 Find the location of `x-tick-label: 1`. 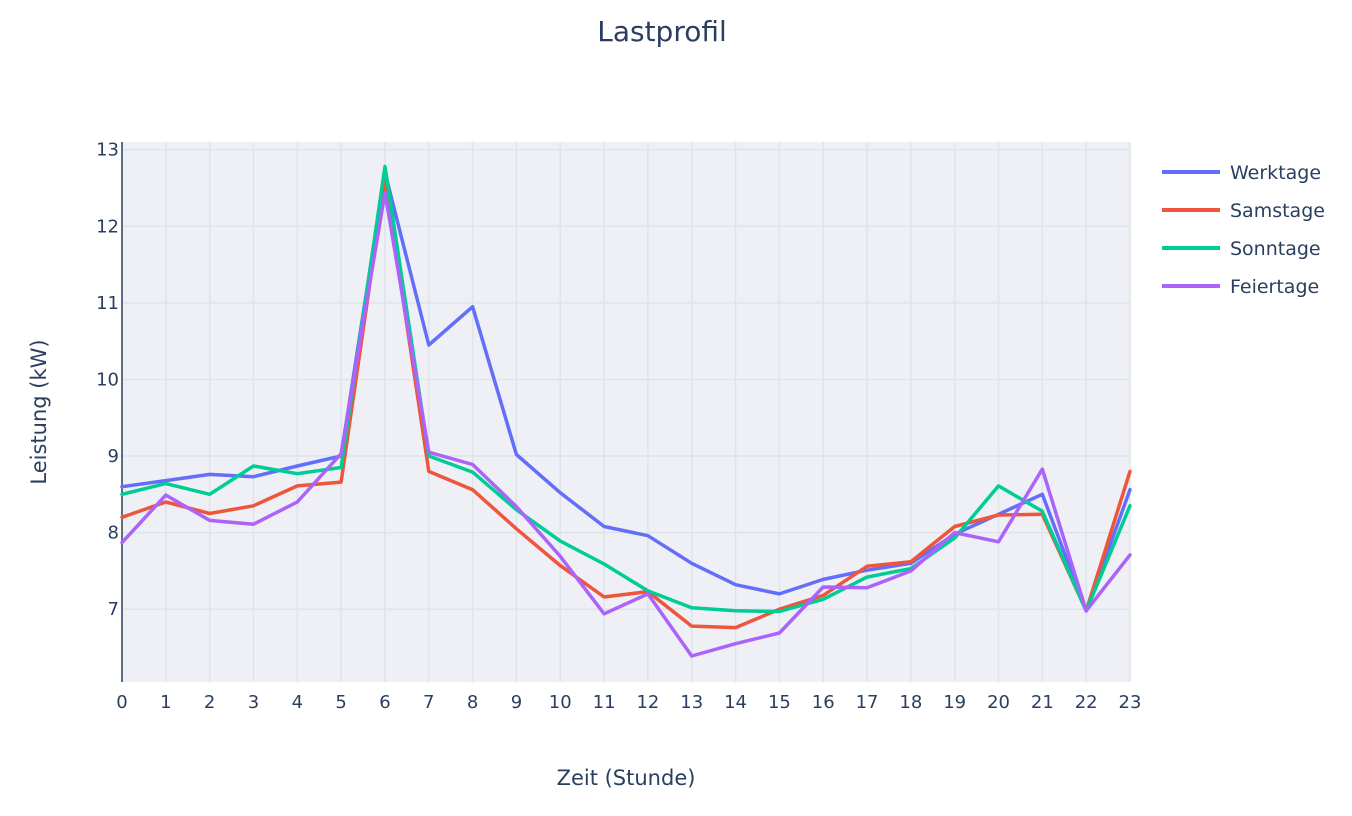

x-tick-label: 1 is located at coordinates (165, 702).